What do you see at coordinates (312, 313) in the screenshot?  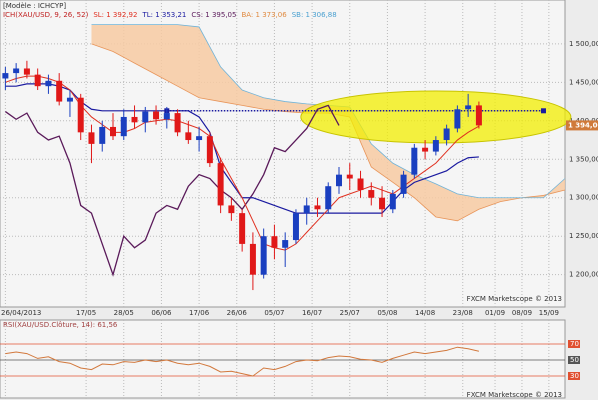 I see `x-tick-label: 16/07` at bounding box center [312, 313].